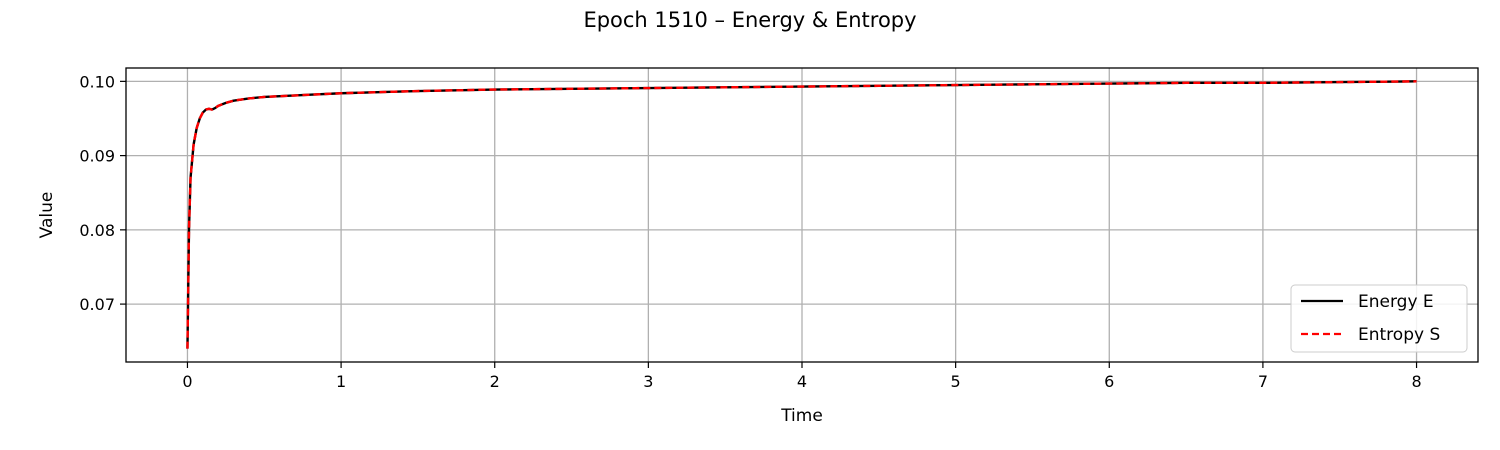 The height and width of the screenshot is (450, 1500). What do you see at coordinates (749, 20) in the screenshot?
I see `chart-title: Epoch 1510 – Energy & Entropy` at bounding box center [749, 20].